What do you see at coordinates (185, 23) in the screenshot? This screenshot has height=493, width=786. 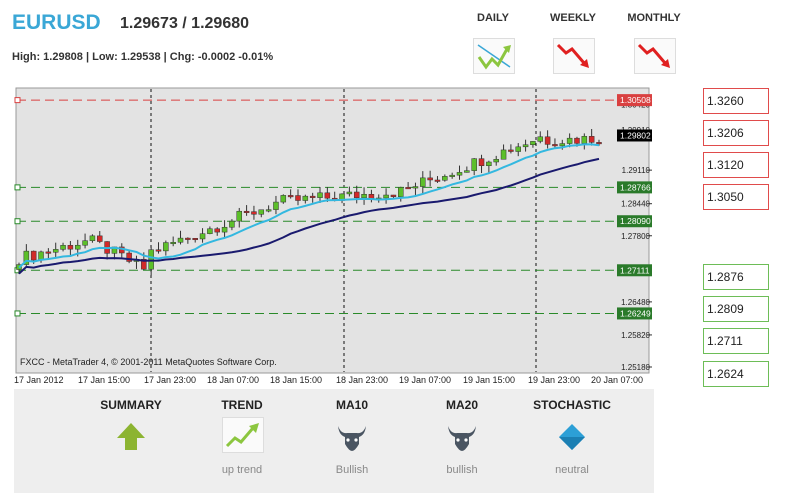 I see `bid-ask-quote: 1.29673 / 1.29680` at bounding box center [185, 23].